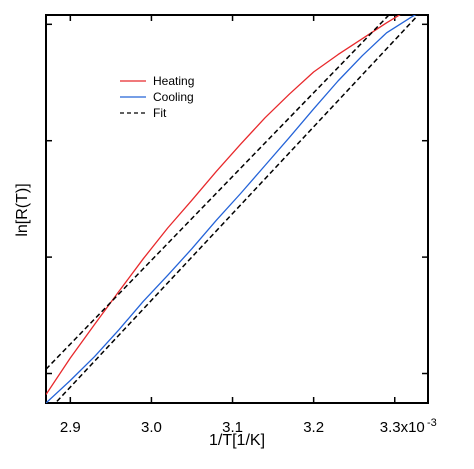 The height and width of the screenshot is (469, 474). Describe the element at coordinates (402, 427) in the screenshot. I see `x-tick-label-4: 3.3x10` at that location.